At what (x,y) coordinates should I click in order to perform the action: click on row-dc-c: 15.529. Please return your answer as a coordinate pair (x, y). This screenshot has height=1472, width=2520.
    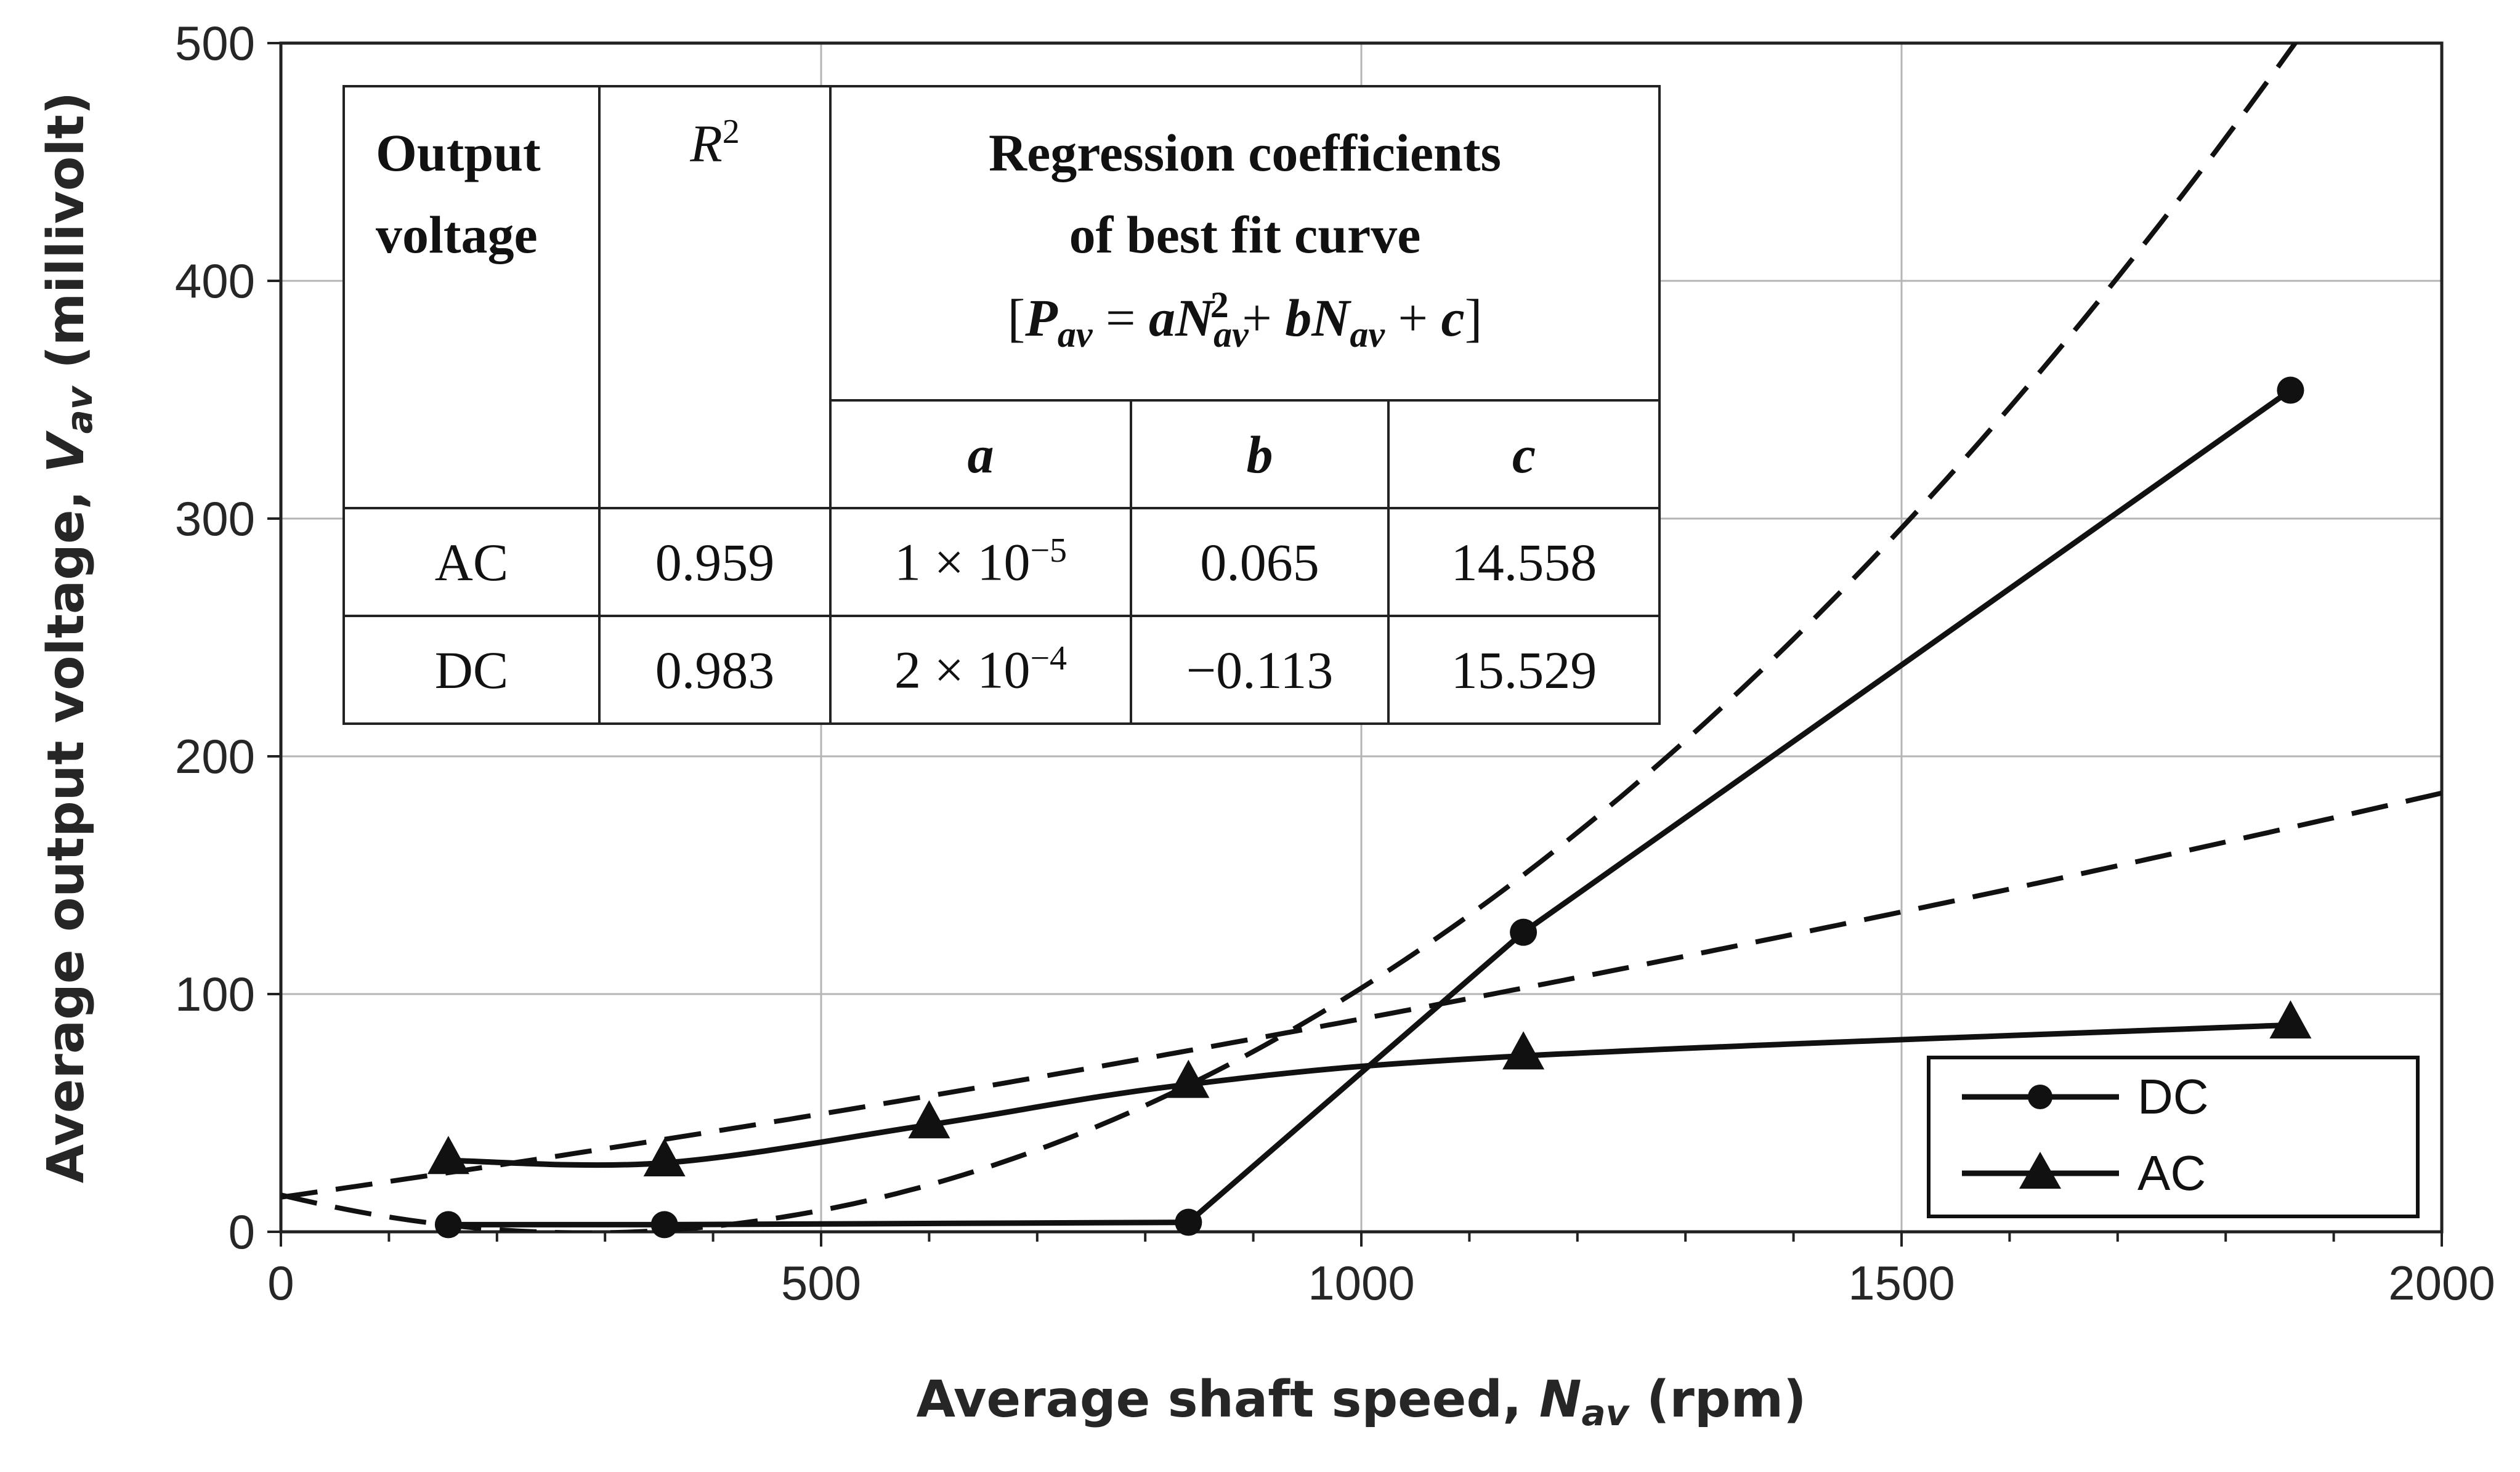
    Looking at the image, I should click on (1524, 670).